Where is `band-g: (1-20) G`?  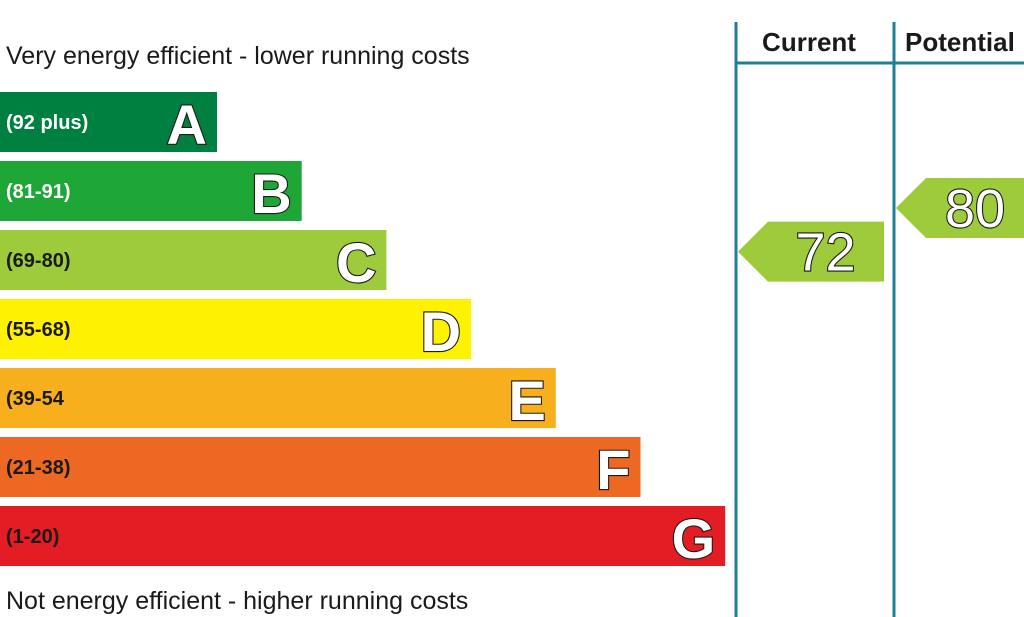
band-g: (1-20) G is located at coordinates (363, 538).